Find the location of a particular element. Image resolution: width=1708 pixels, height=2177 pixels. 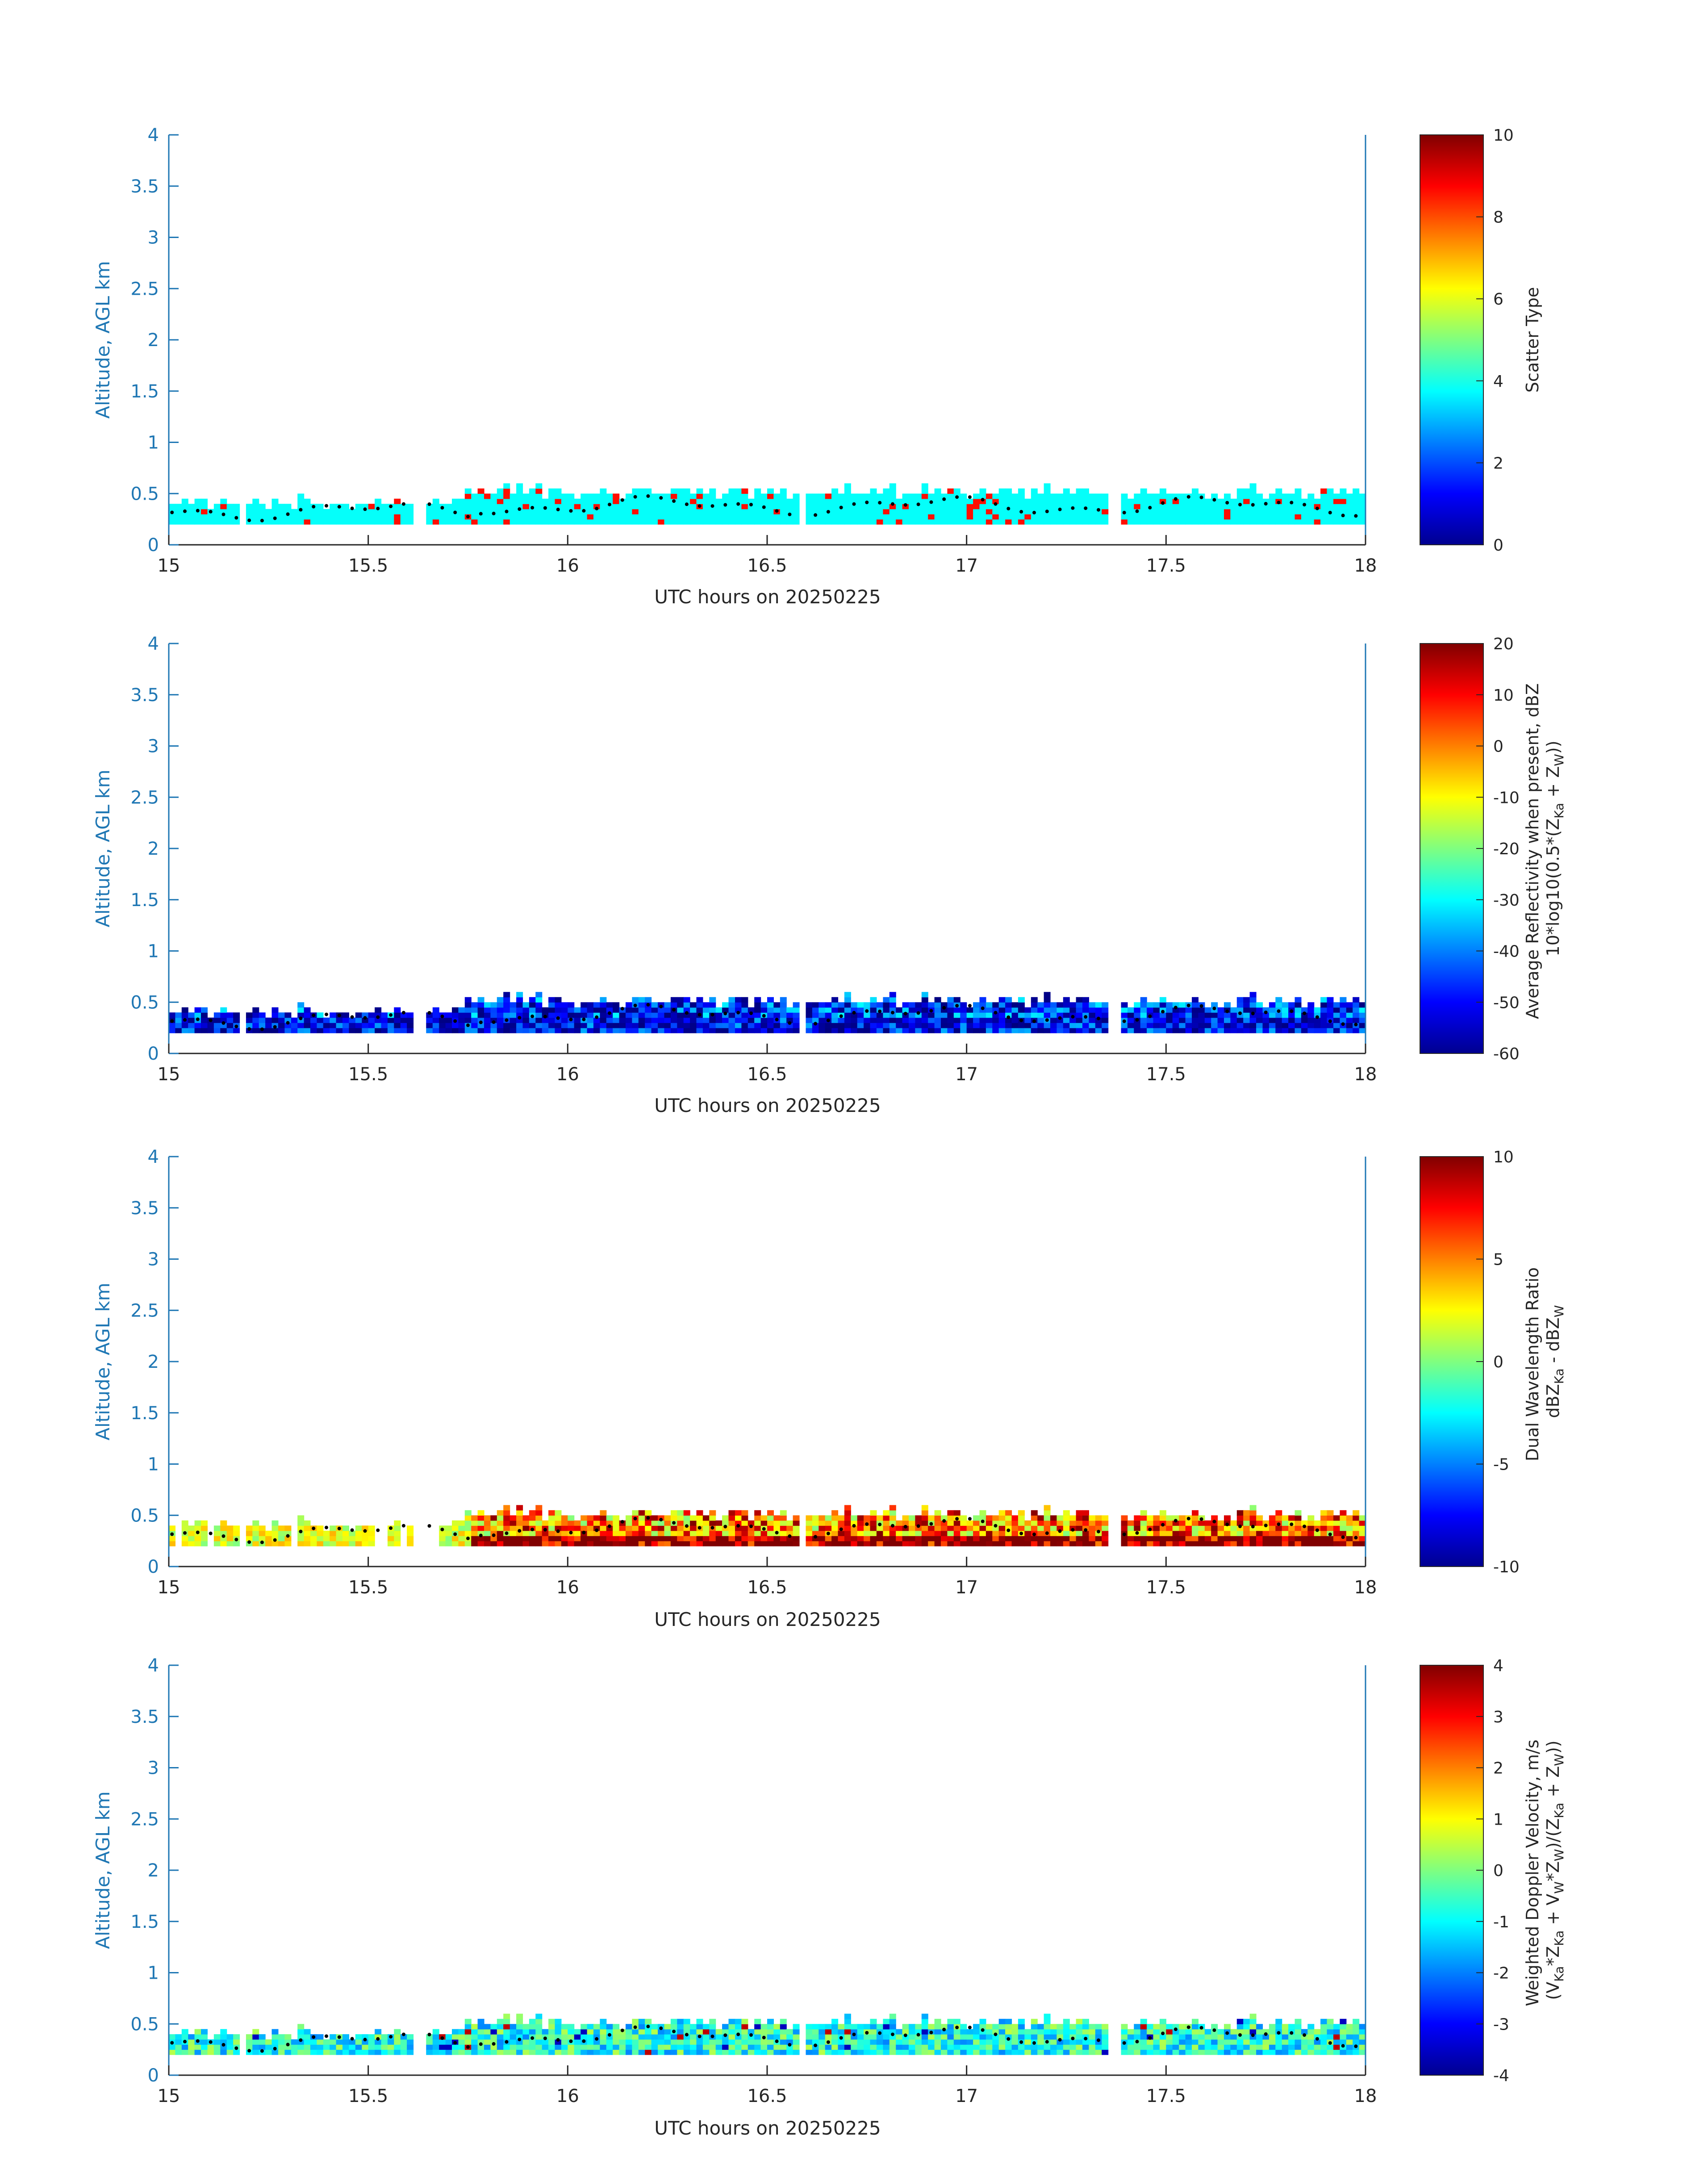

y-tick-label: 3 is located at coordinates (153, 746).